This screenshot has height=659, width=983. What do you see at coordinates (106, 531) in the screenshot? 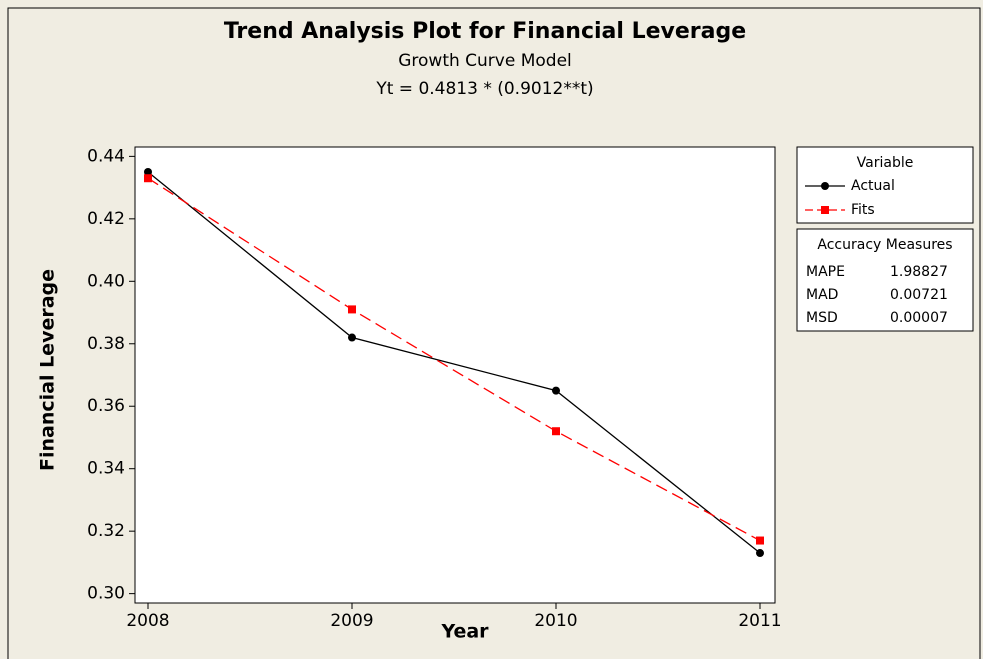
I see `y-tick-label: 0.32` at bounding box center [106, 531].